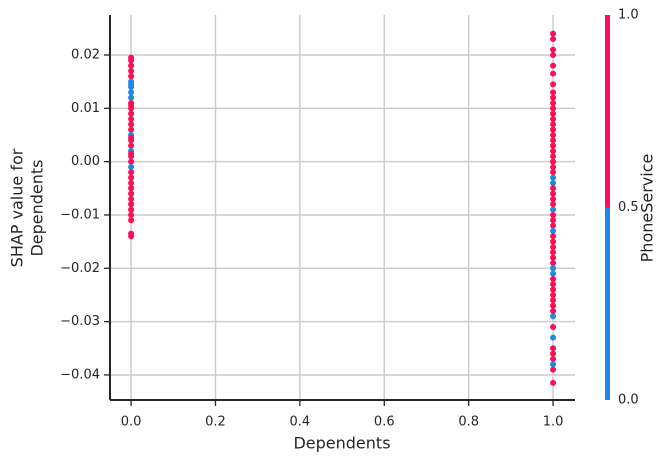  Describe the element at coordinates (628, 15) in the screenshot. I see `colorbar-tick-label: 1.0` at that location.